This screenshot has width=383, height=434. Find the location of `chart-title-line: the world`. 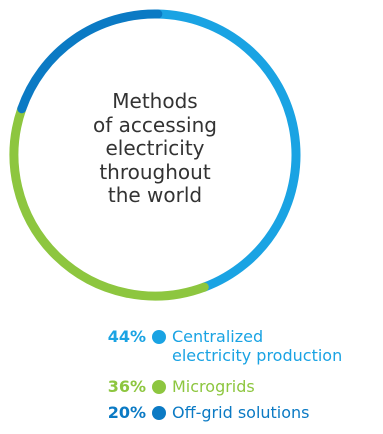

chart-title-line: the world is located at coordinates (155, 195).